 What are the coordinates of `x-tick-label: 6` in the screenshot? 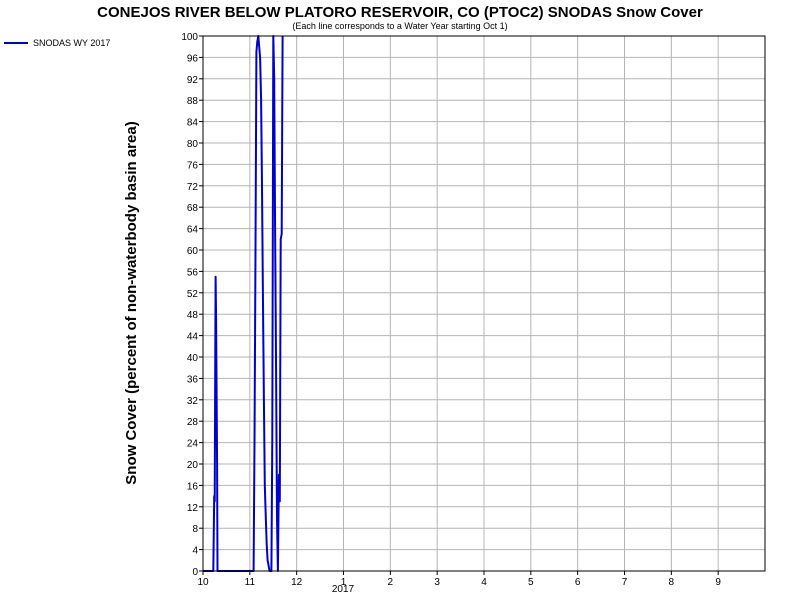 It's located at (578, 582).